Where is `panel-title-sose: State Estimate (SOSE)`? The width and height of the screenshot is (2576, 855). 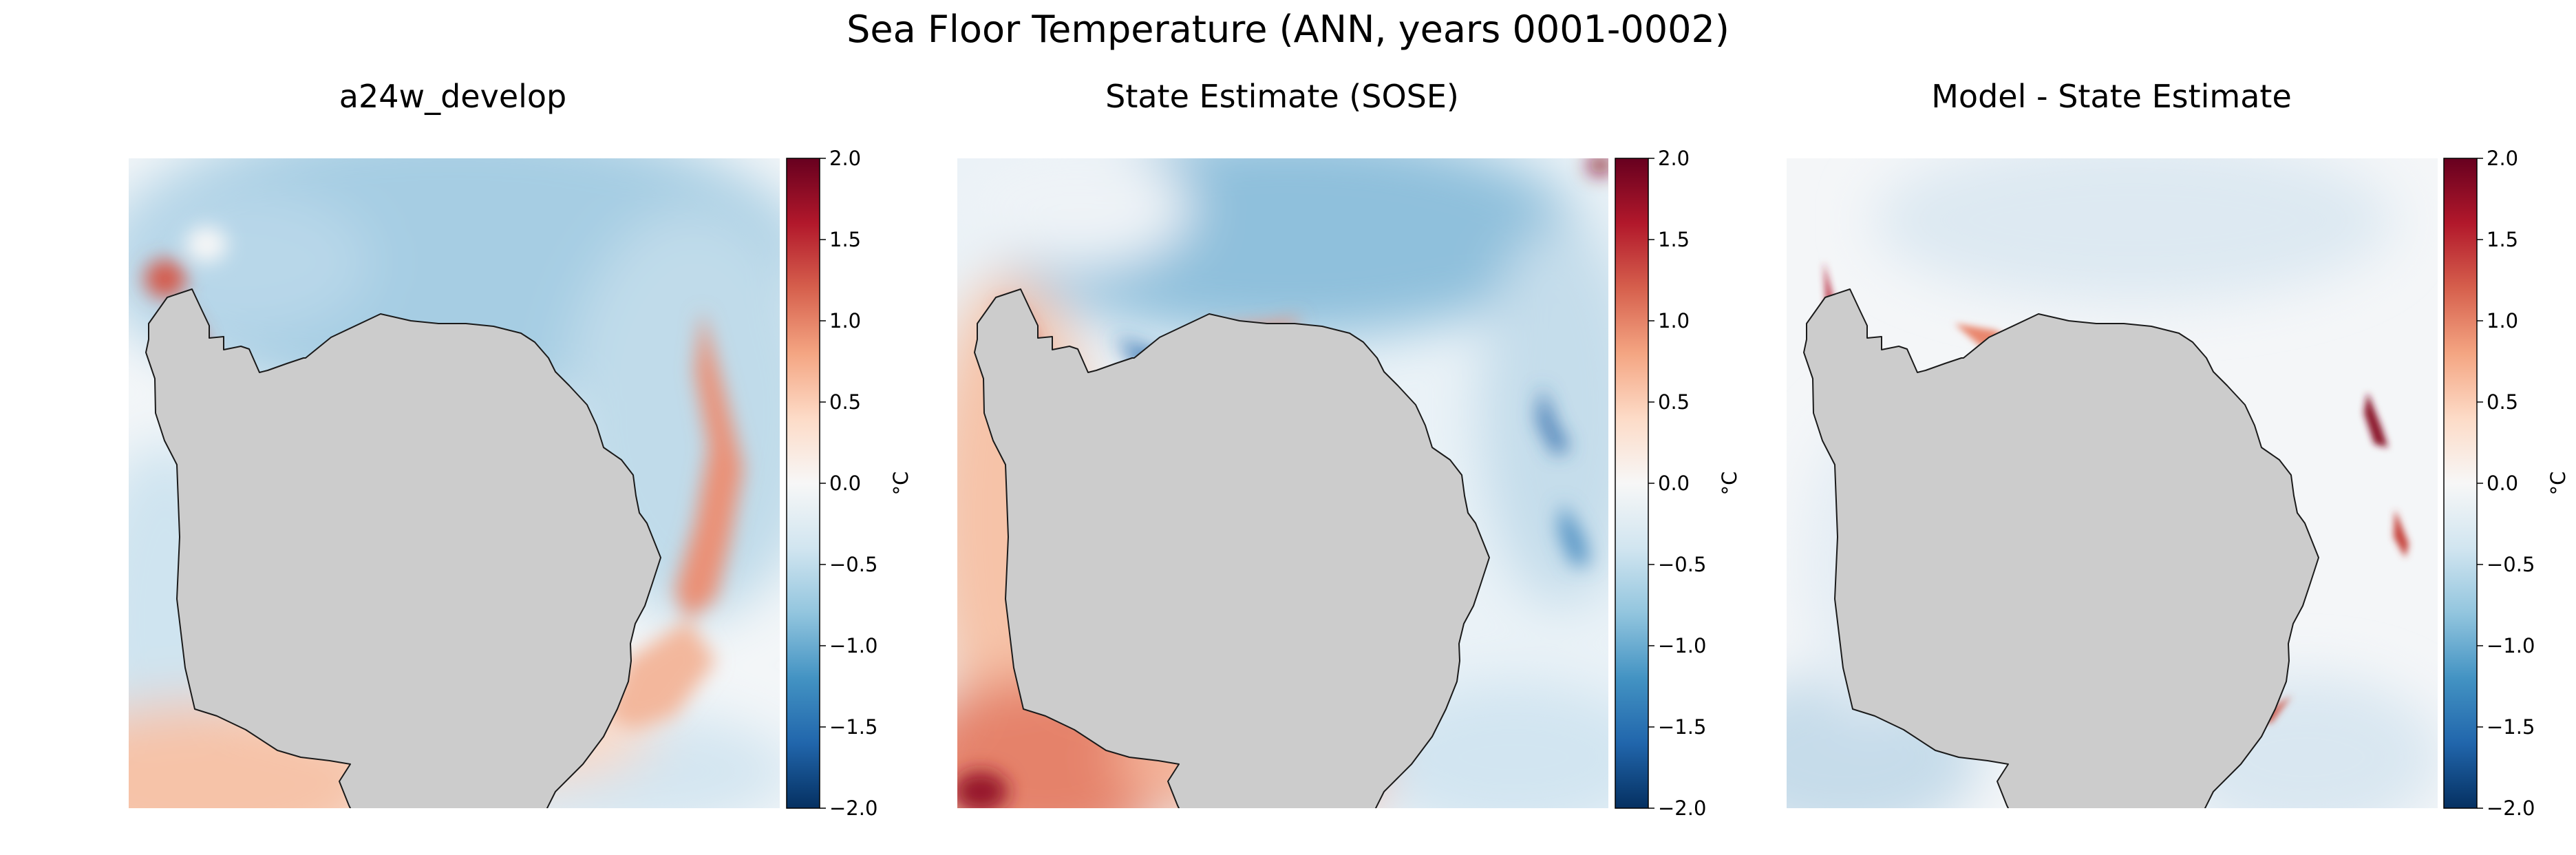 panel-title-sose: State Estimate (SOSE) is located at coordinates (1282, 96).